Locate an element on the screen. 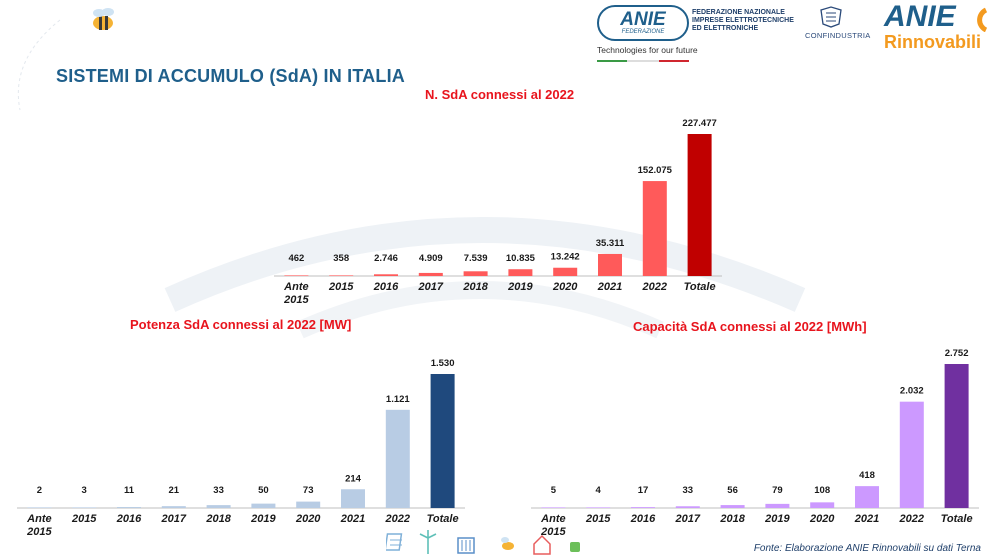 The height and width of the screenshot is (560, 987). n-sda-data-label: 2.746 is located at coordinates (386, 258).